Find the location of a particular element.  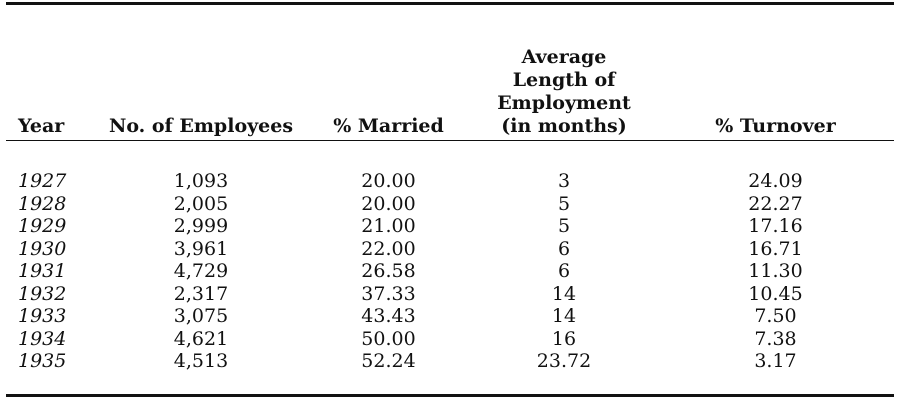

cell-year: 1933 is located at coordinates (42, 316).